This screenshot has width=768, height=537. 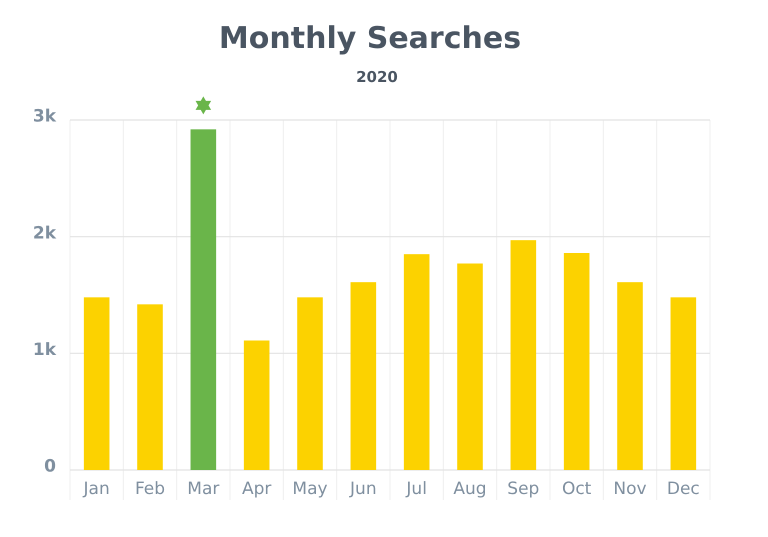 What do you see at coordinates (577, 489) in the screenshot?
I see `x-tick-label: Oct` at bounding box center [577, 489].